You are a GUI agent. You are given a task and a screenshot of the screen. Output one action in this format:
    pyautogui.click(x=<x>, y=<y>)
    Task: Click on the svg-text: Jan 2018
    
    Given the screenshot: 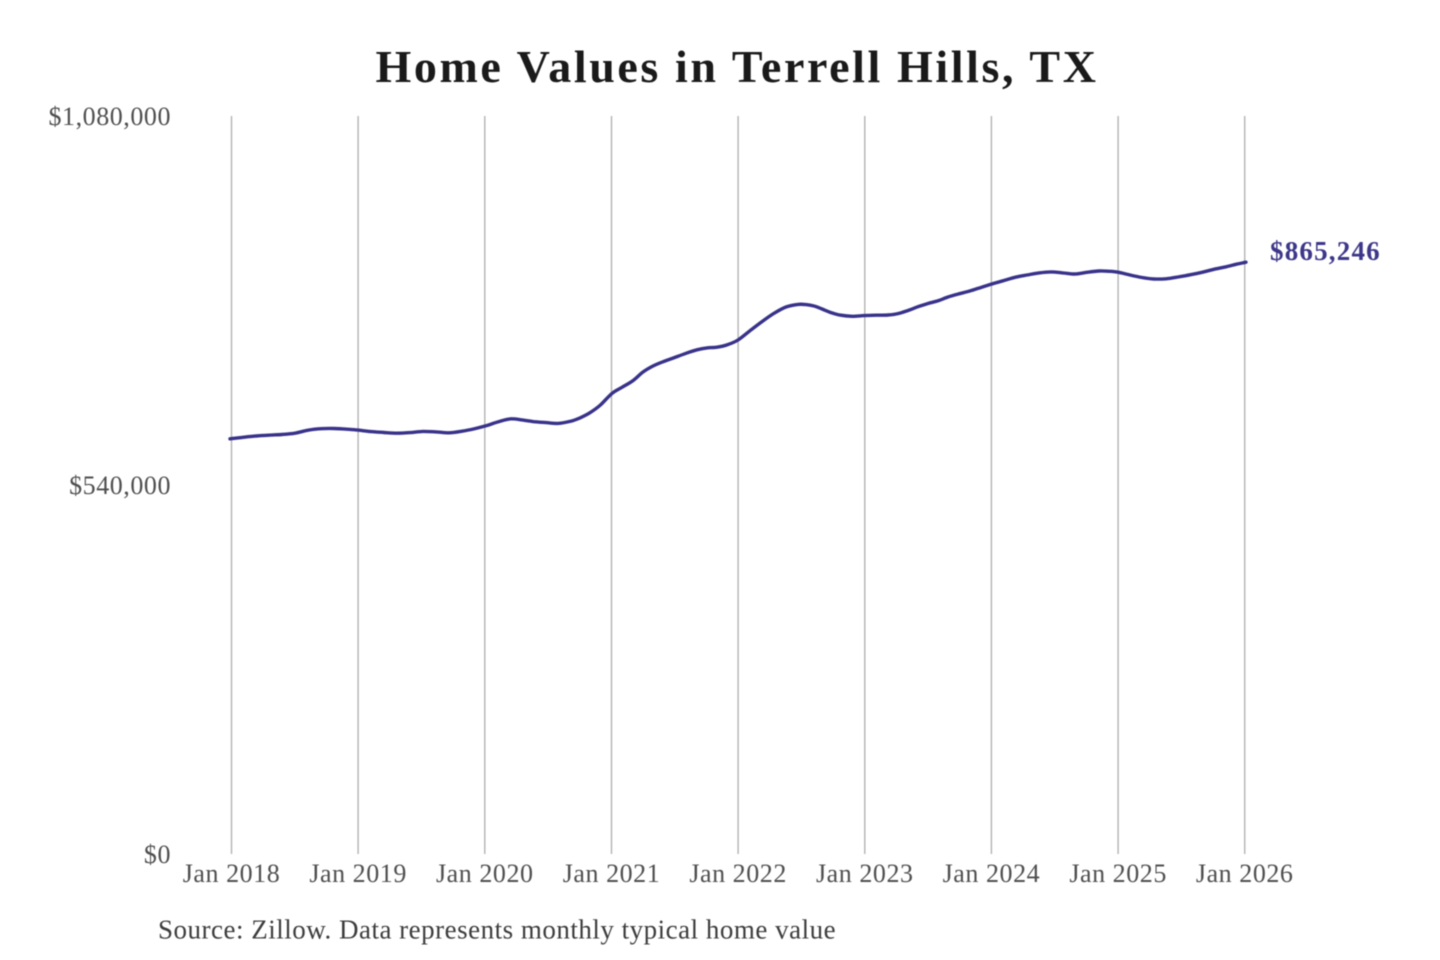 What is the action you would take?
    pyautogui.click(x=232, y=873)
    